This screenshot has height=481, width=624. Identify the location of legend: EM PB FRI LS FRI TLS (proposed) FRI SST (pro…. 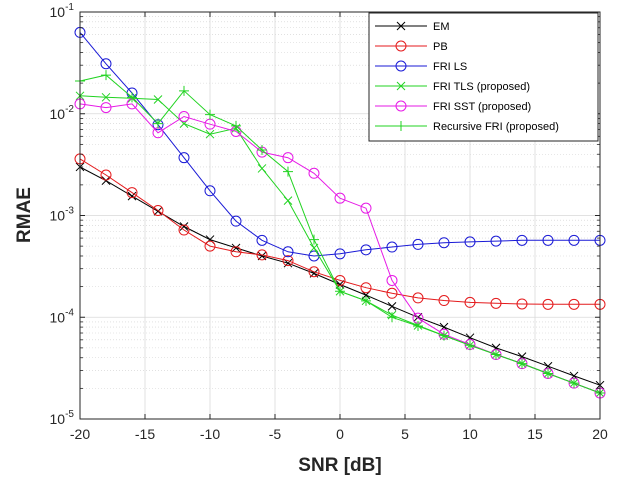
(483, 77).